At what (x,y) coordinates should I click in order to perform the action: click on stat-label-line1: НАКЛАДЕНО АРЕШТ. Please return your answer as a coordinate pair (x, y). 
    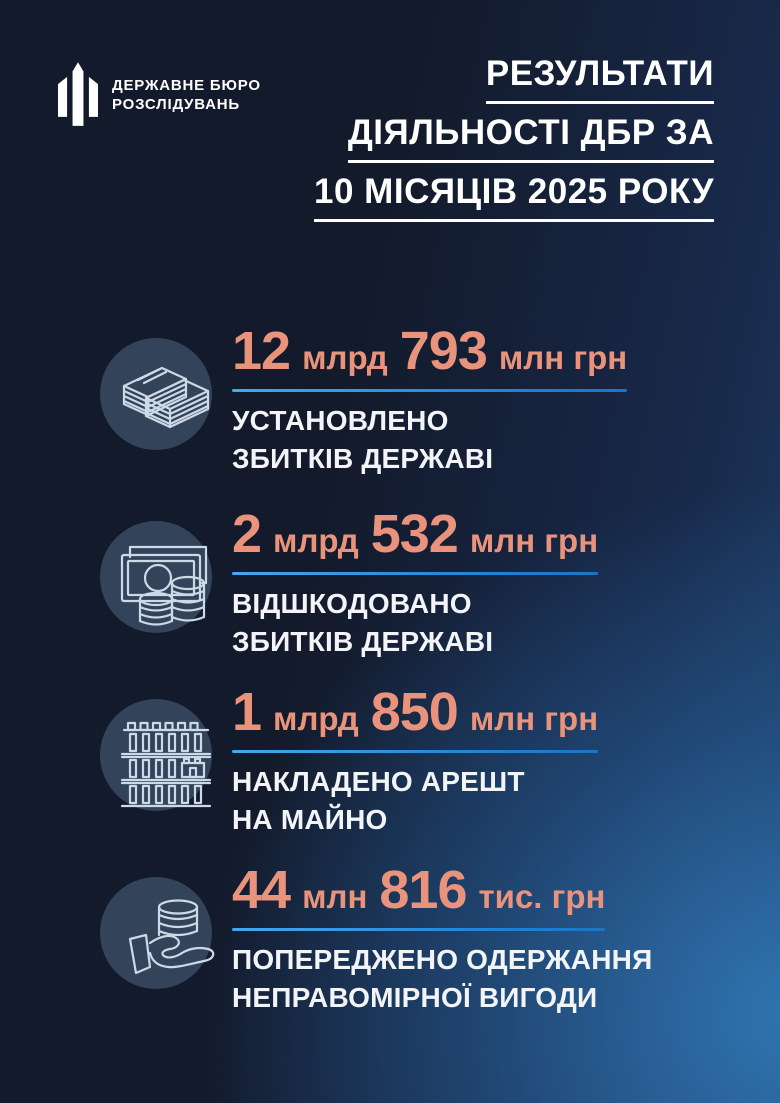
    Looking at the image, I should click on (378, 781).